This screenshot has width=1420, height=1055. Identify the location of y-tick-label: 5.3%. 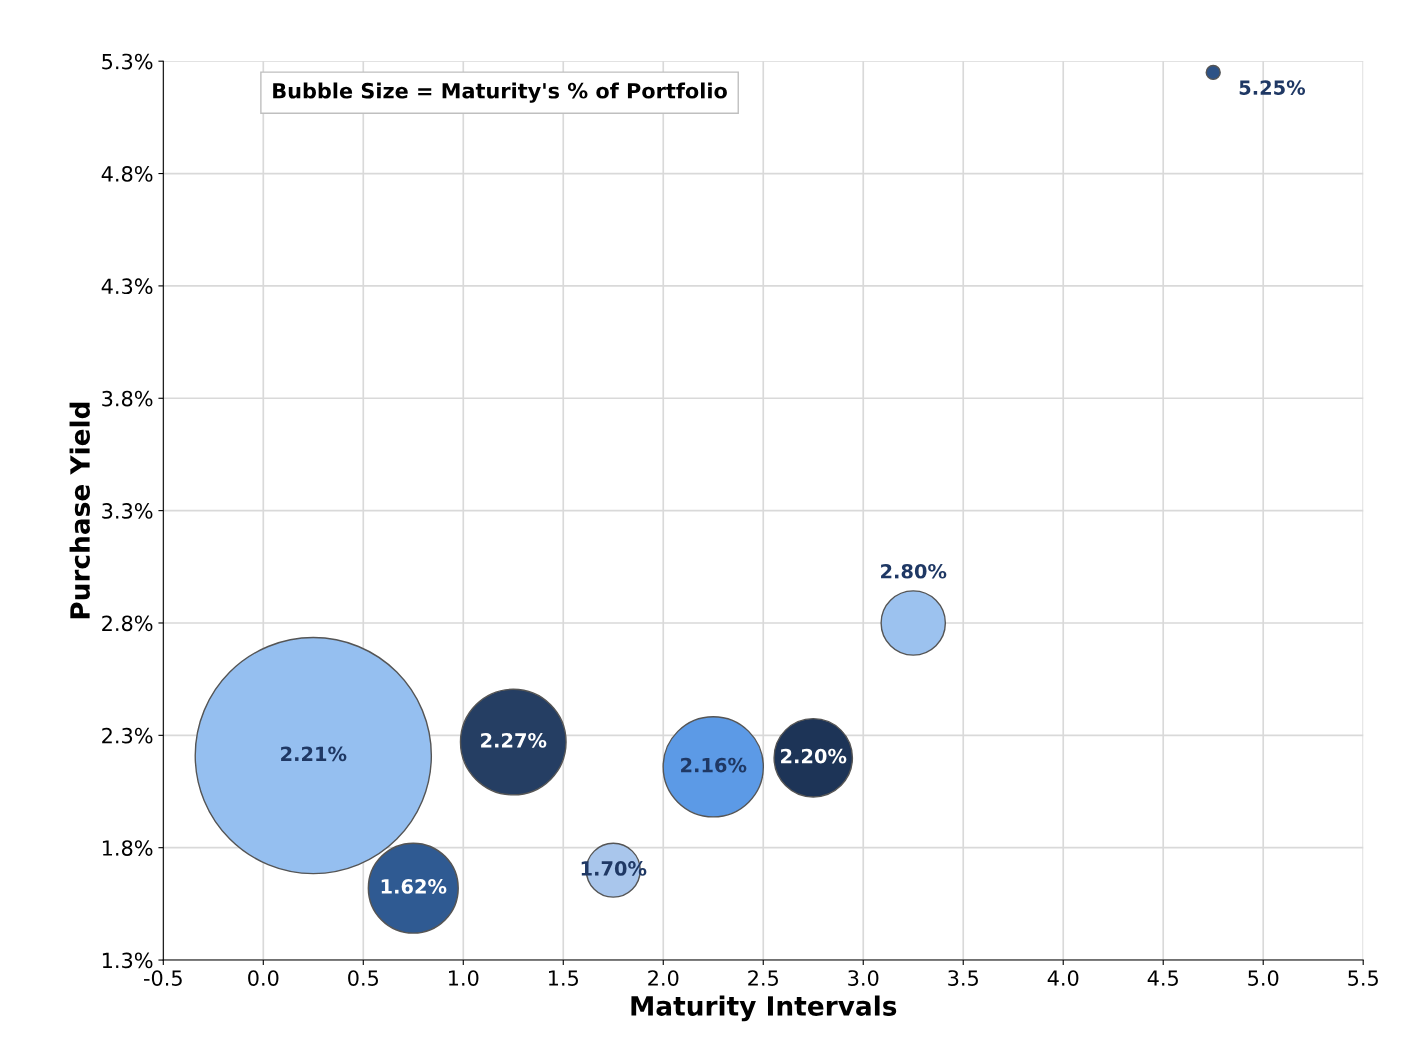
(127, 61).